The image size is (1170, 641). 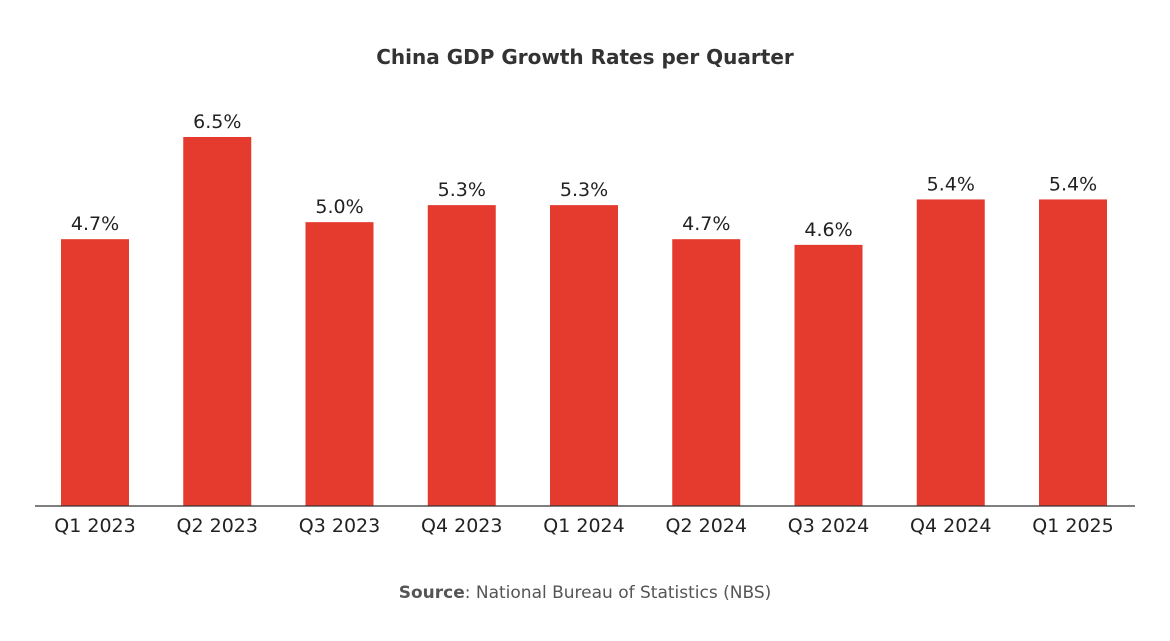 I want to click on bar-q3-2023, so click(x=339, y=364).